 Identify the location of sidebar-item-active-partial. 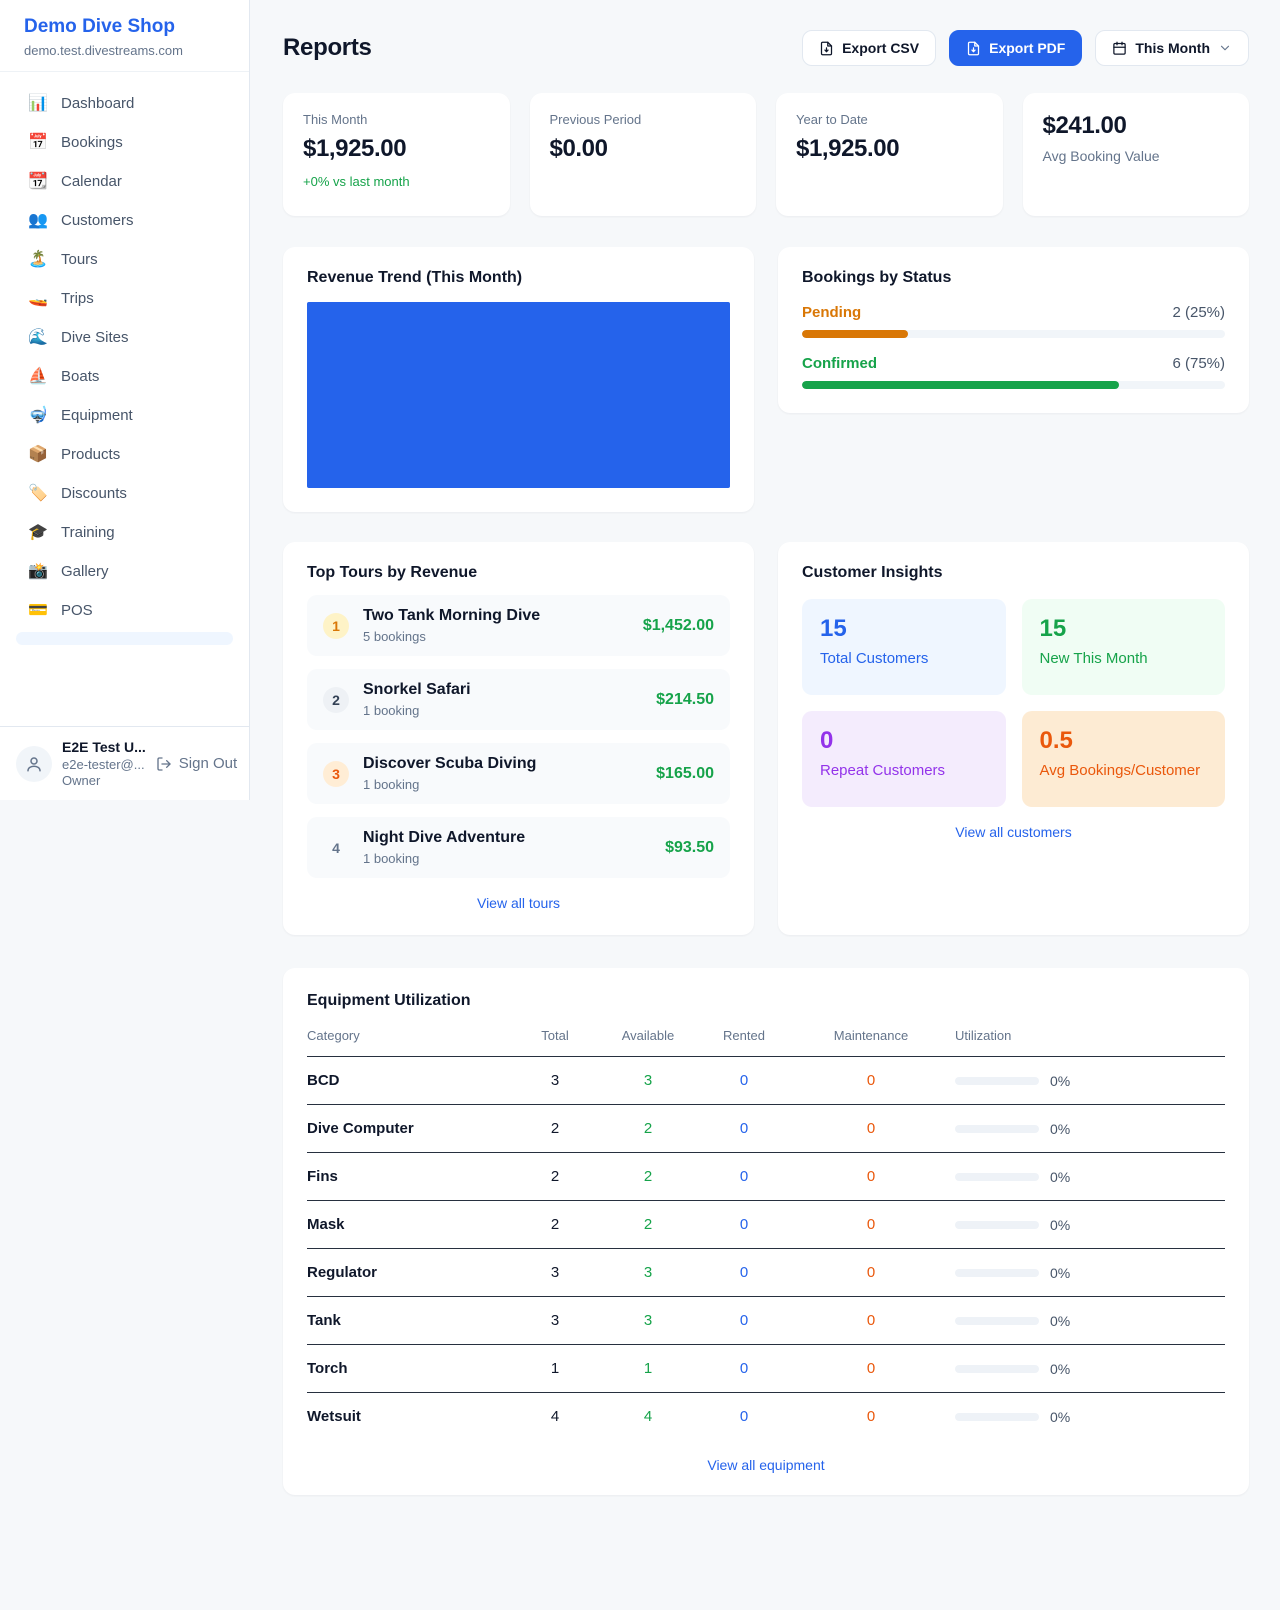
(124, 638).